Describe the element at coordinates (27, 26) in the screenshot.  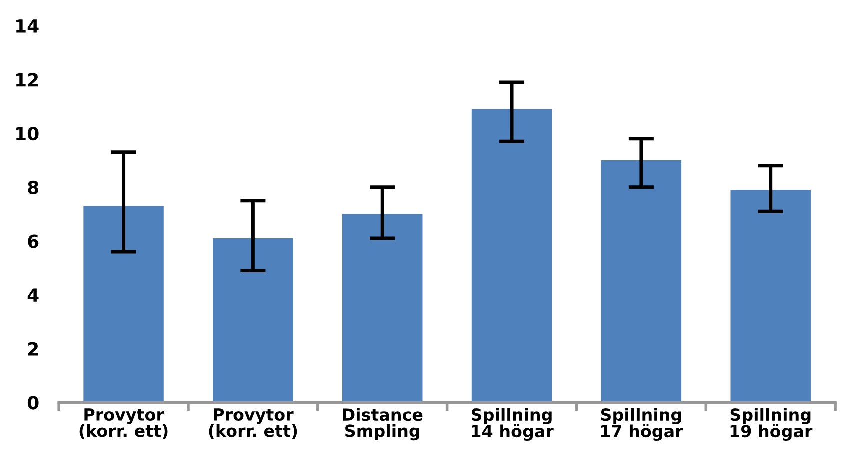
I see `y-tick-label: 14` at that location.